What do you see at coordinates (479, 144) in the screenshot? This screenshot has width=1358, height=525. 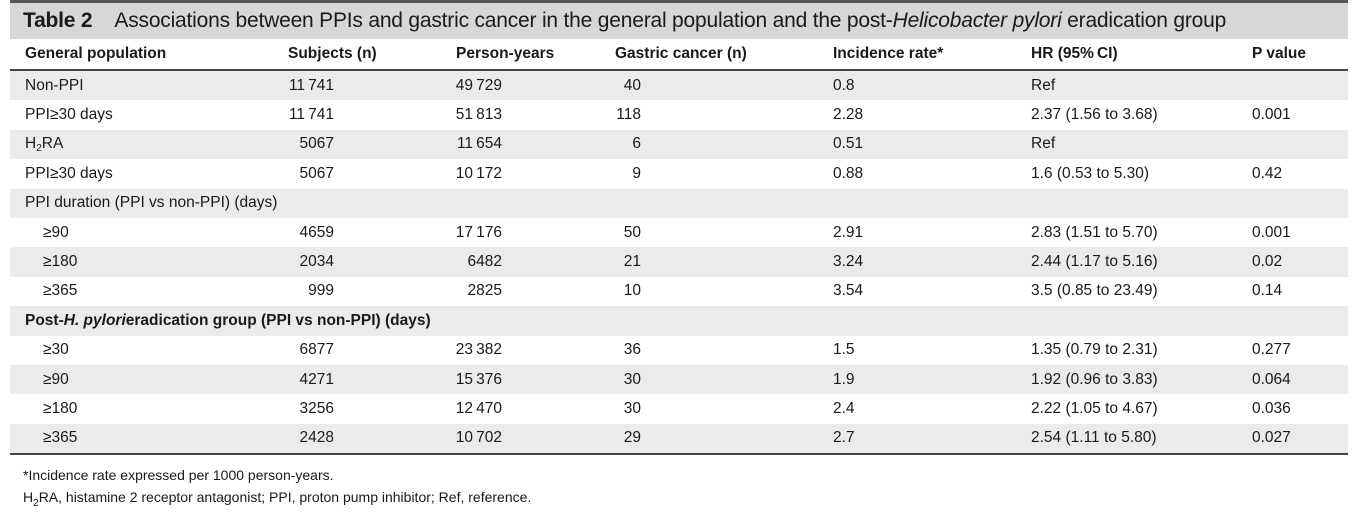 I see `cell-person-years: 11 654` at bounding box center [479, 144].